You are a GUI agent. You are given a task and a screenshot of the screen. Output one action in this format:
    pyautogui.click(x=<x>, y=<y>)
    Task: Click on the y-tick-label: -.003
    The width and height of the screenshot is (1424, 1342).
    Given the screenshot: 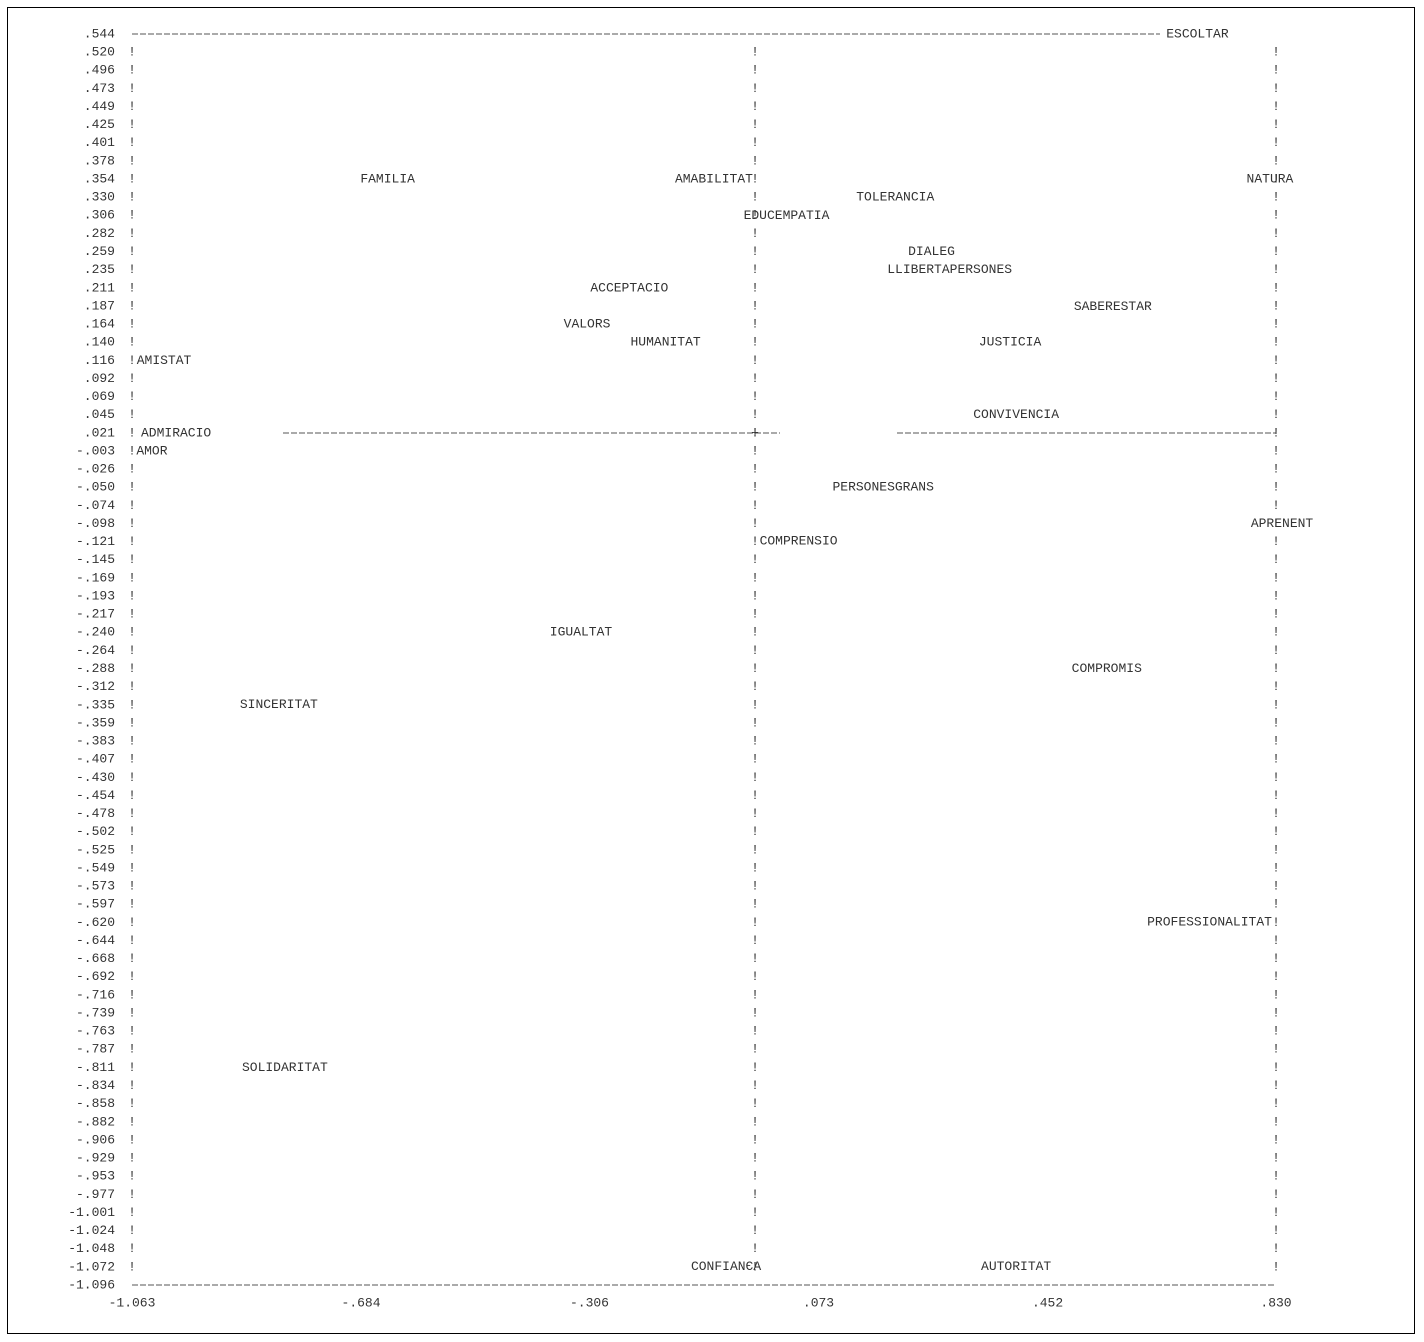 What is the action you would take?
    pyautogui.click(x=95, y=450)
    